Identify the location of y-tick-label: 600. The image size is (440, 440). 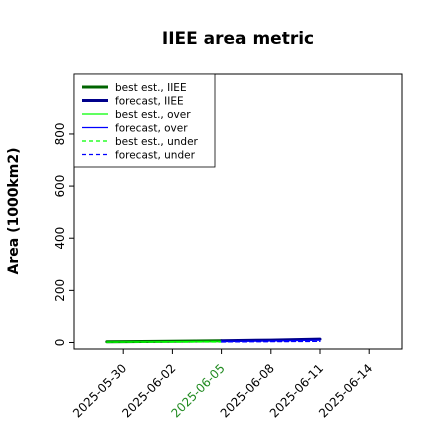
(60, 186).